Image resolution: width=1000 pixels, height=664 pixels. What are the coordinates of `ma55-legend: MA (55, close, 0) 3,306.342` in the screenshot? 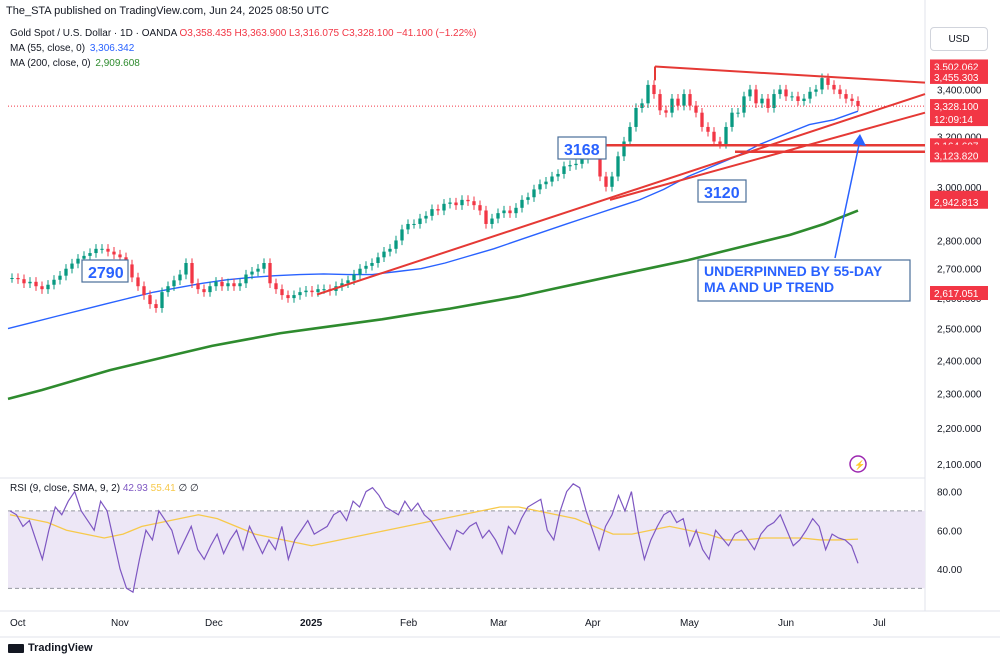 It's located at (72, 48).